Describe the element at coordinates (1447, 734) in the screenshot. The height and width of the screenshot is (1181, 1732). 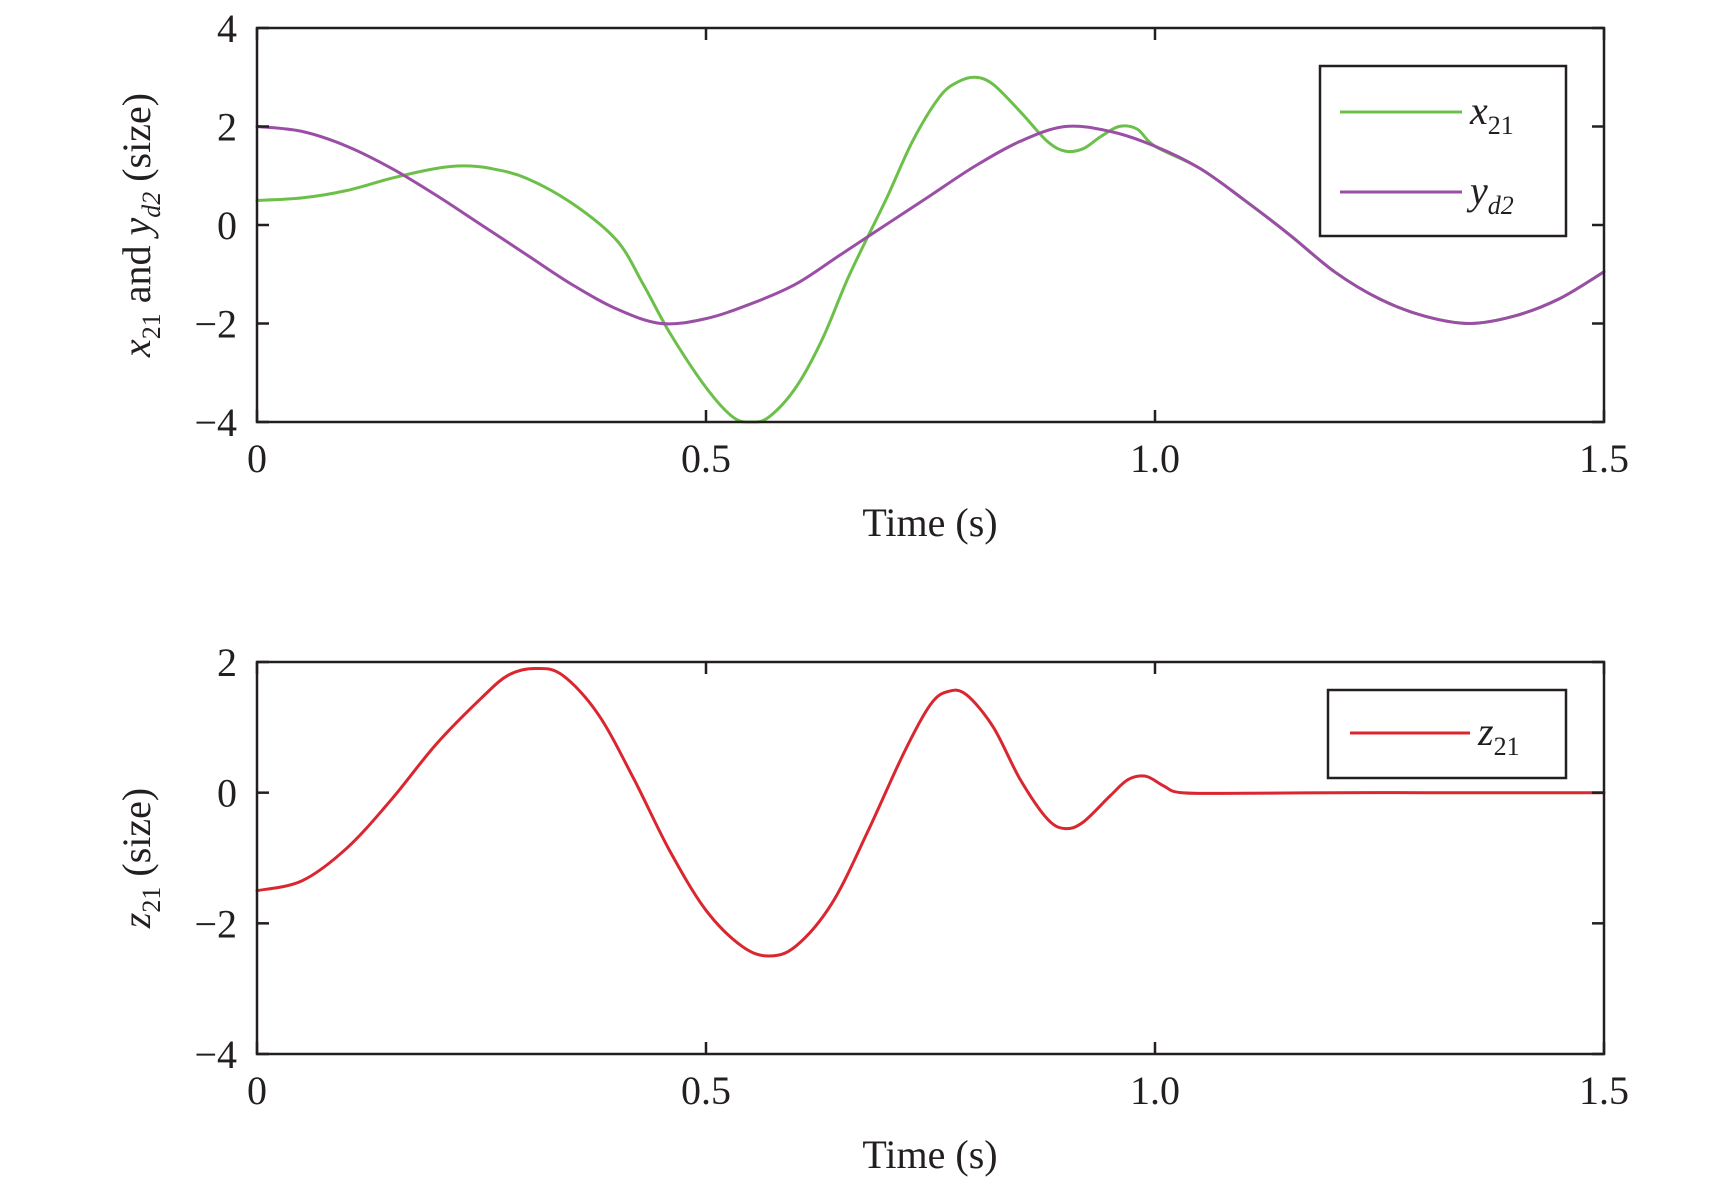
I see `bottom-legend: z21` at that location.